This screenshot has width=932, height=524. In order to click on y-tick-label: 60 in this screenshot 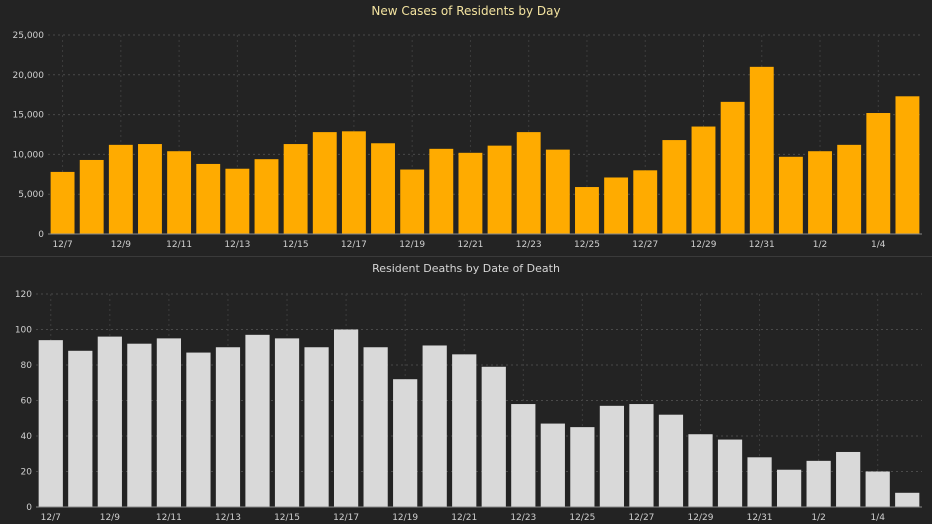, I will do `click(27, 402)`.